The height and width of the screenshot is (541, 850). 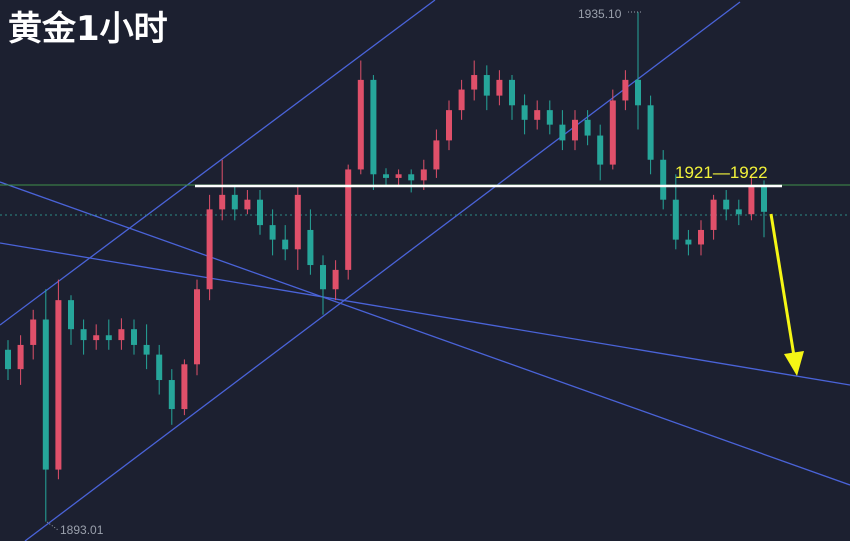 What do you see at coordinates (82, 530) in the screenshot?
I see `low-label: 1893.01` at bounding box center [82, 530].